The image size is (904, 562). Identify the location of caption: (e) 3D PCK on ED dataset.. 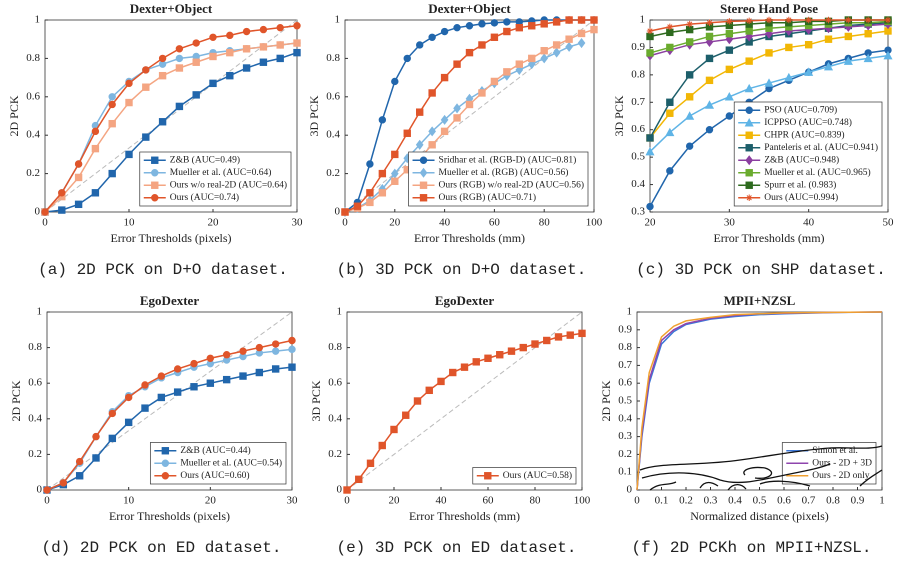
(456, 548).